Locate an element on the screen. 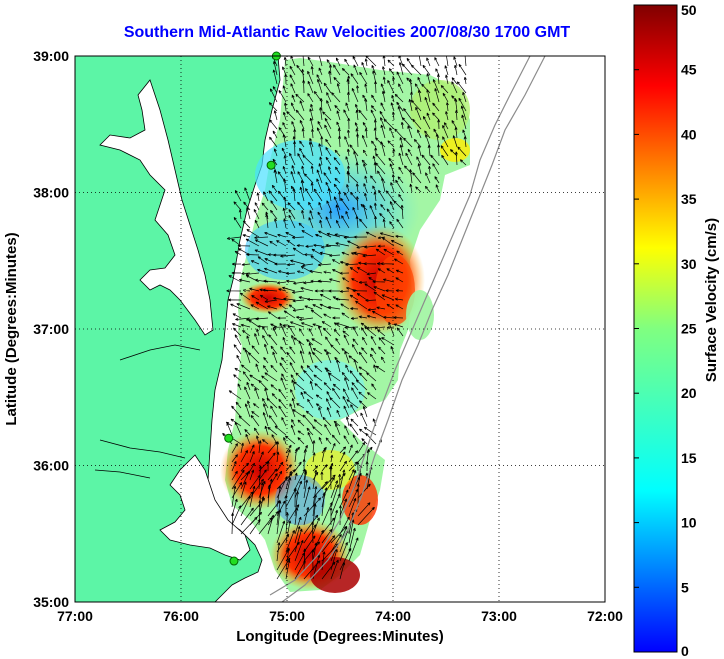  colorbar-tick-label: 40 is located at coordinates (689, 134).